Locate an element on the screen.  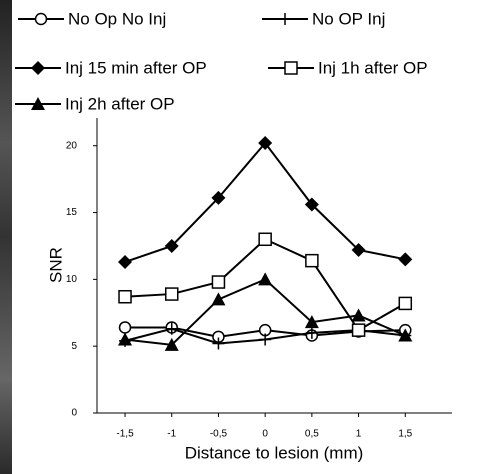
legend-label: Inj 2h after OP is located at coordinates (120, 103).